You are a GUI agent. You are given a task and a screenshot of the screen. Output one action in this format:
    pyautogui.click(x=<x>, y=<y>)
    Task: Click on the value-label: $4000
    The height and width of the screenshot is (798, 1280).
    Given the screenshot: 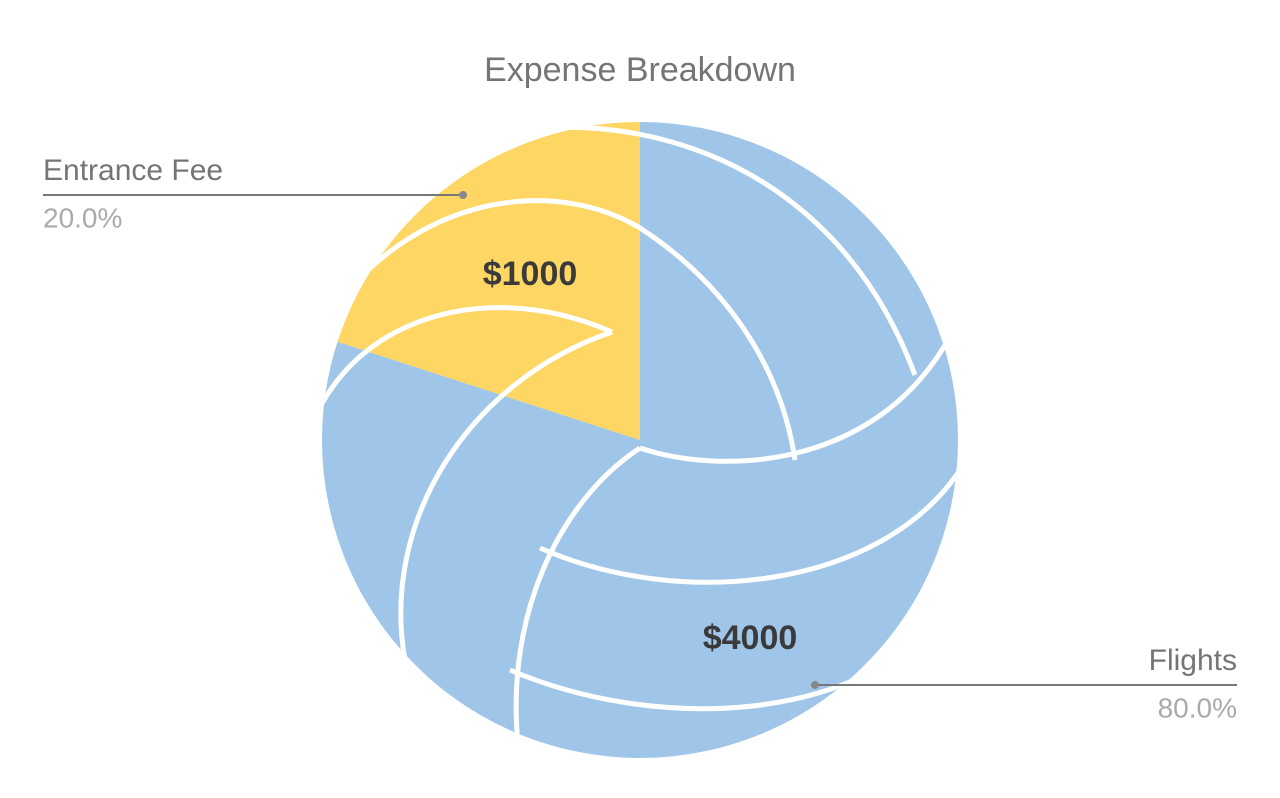 What is the action you would take?
    pyautogui.click(x=750, y=638)
    